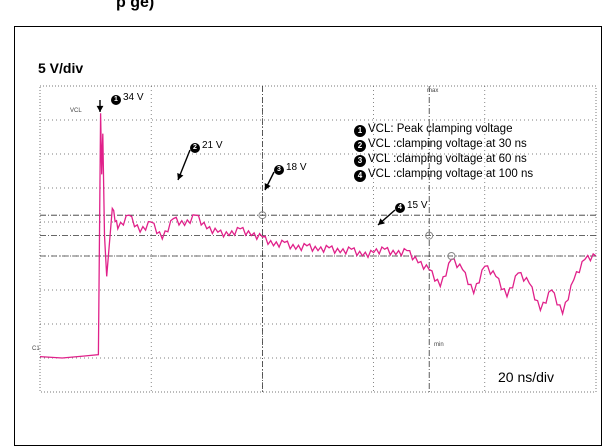 This screenshot has height=448, width=616. I want to click on annotation-4-value: 15 V, so click(417, 205).